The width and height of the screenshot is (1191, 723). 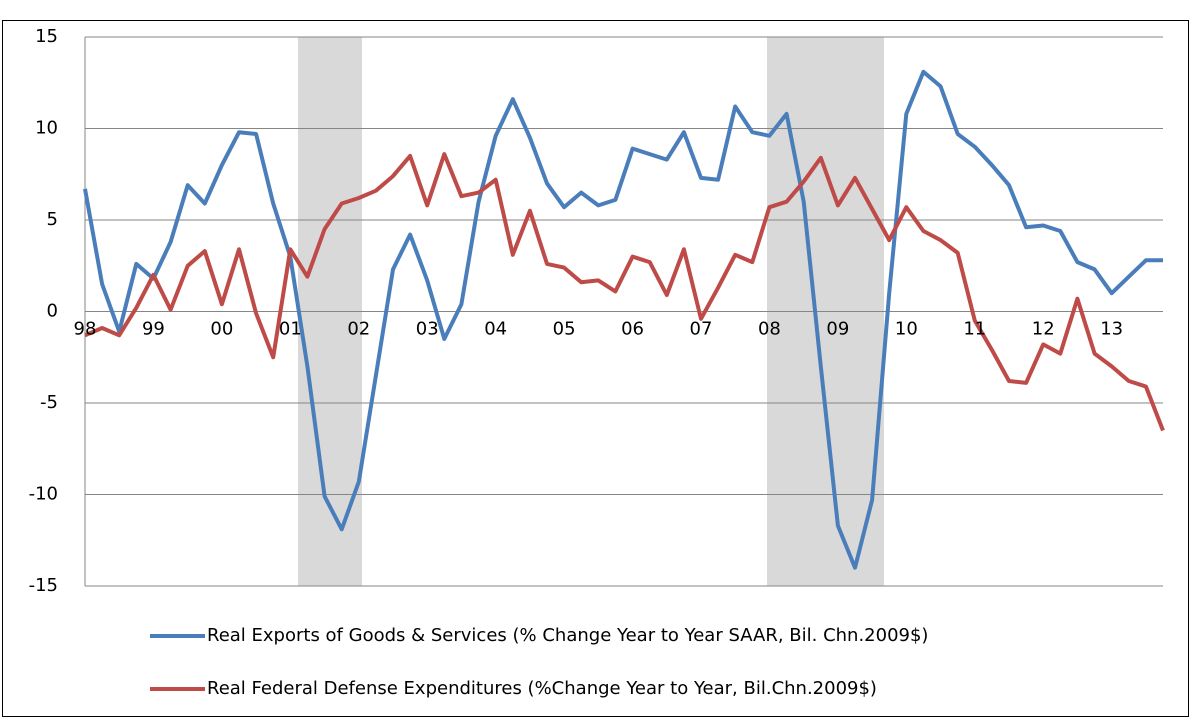 What do you see at coordinates (43, 585) in the screenshot?
I see `y-tick-label: -15` at bounding box center [43, 585].